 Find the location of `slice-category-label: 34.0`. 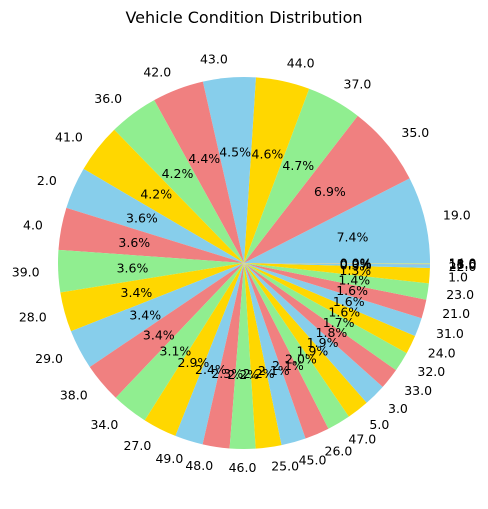

slice-category-label: 34.0 is located at coordinates (104, 424).